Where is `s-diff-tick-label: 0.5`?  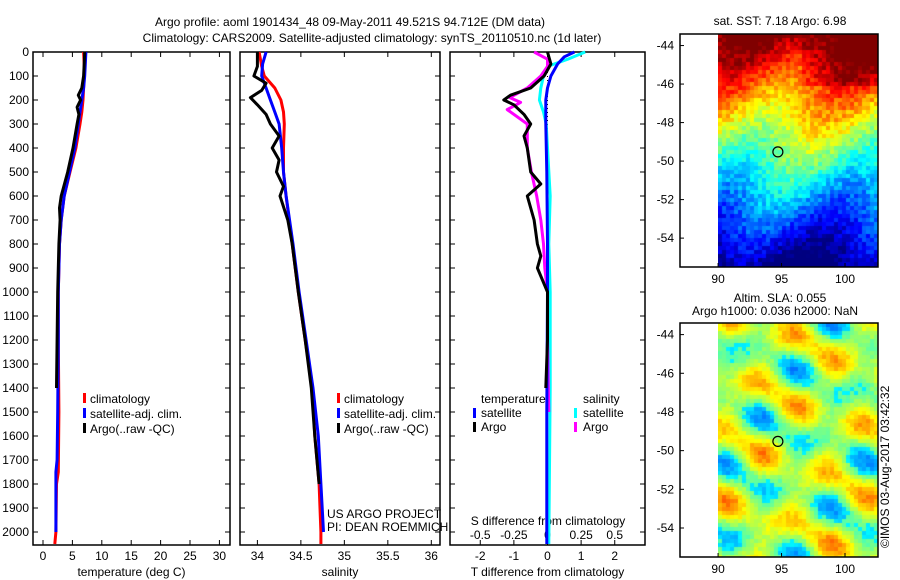 s-diff-tick-label: 0.5 is located at coordinates (614, 535).